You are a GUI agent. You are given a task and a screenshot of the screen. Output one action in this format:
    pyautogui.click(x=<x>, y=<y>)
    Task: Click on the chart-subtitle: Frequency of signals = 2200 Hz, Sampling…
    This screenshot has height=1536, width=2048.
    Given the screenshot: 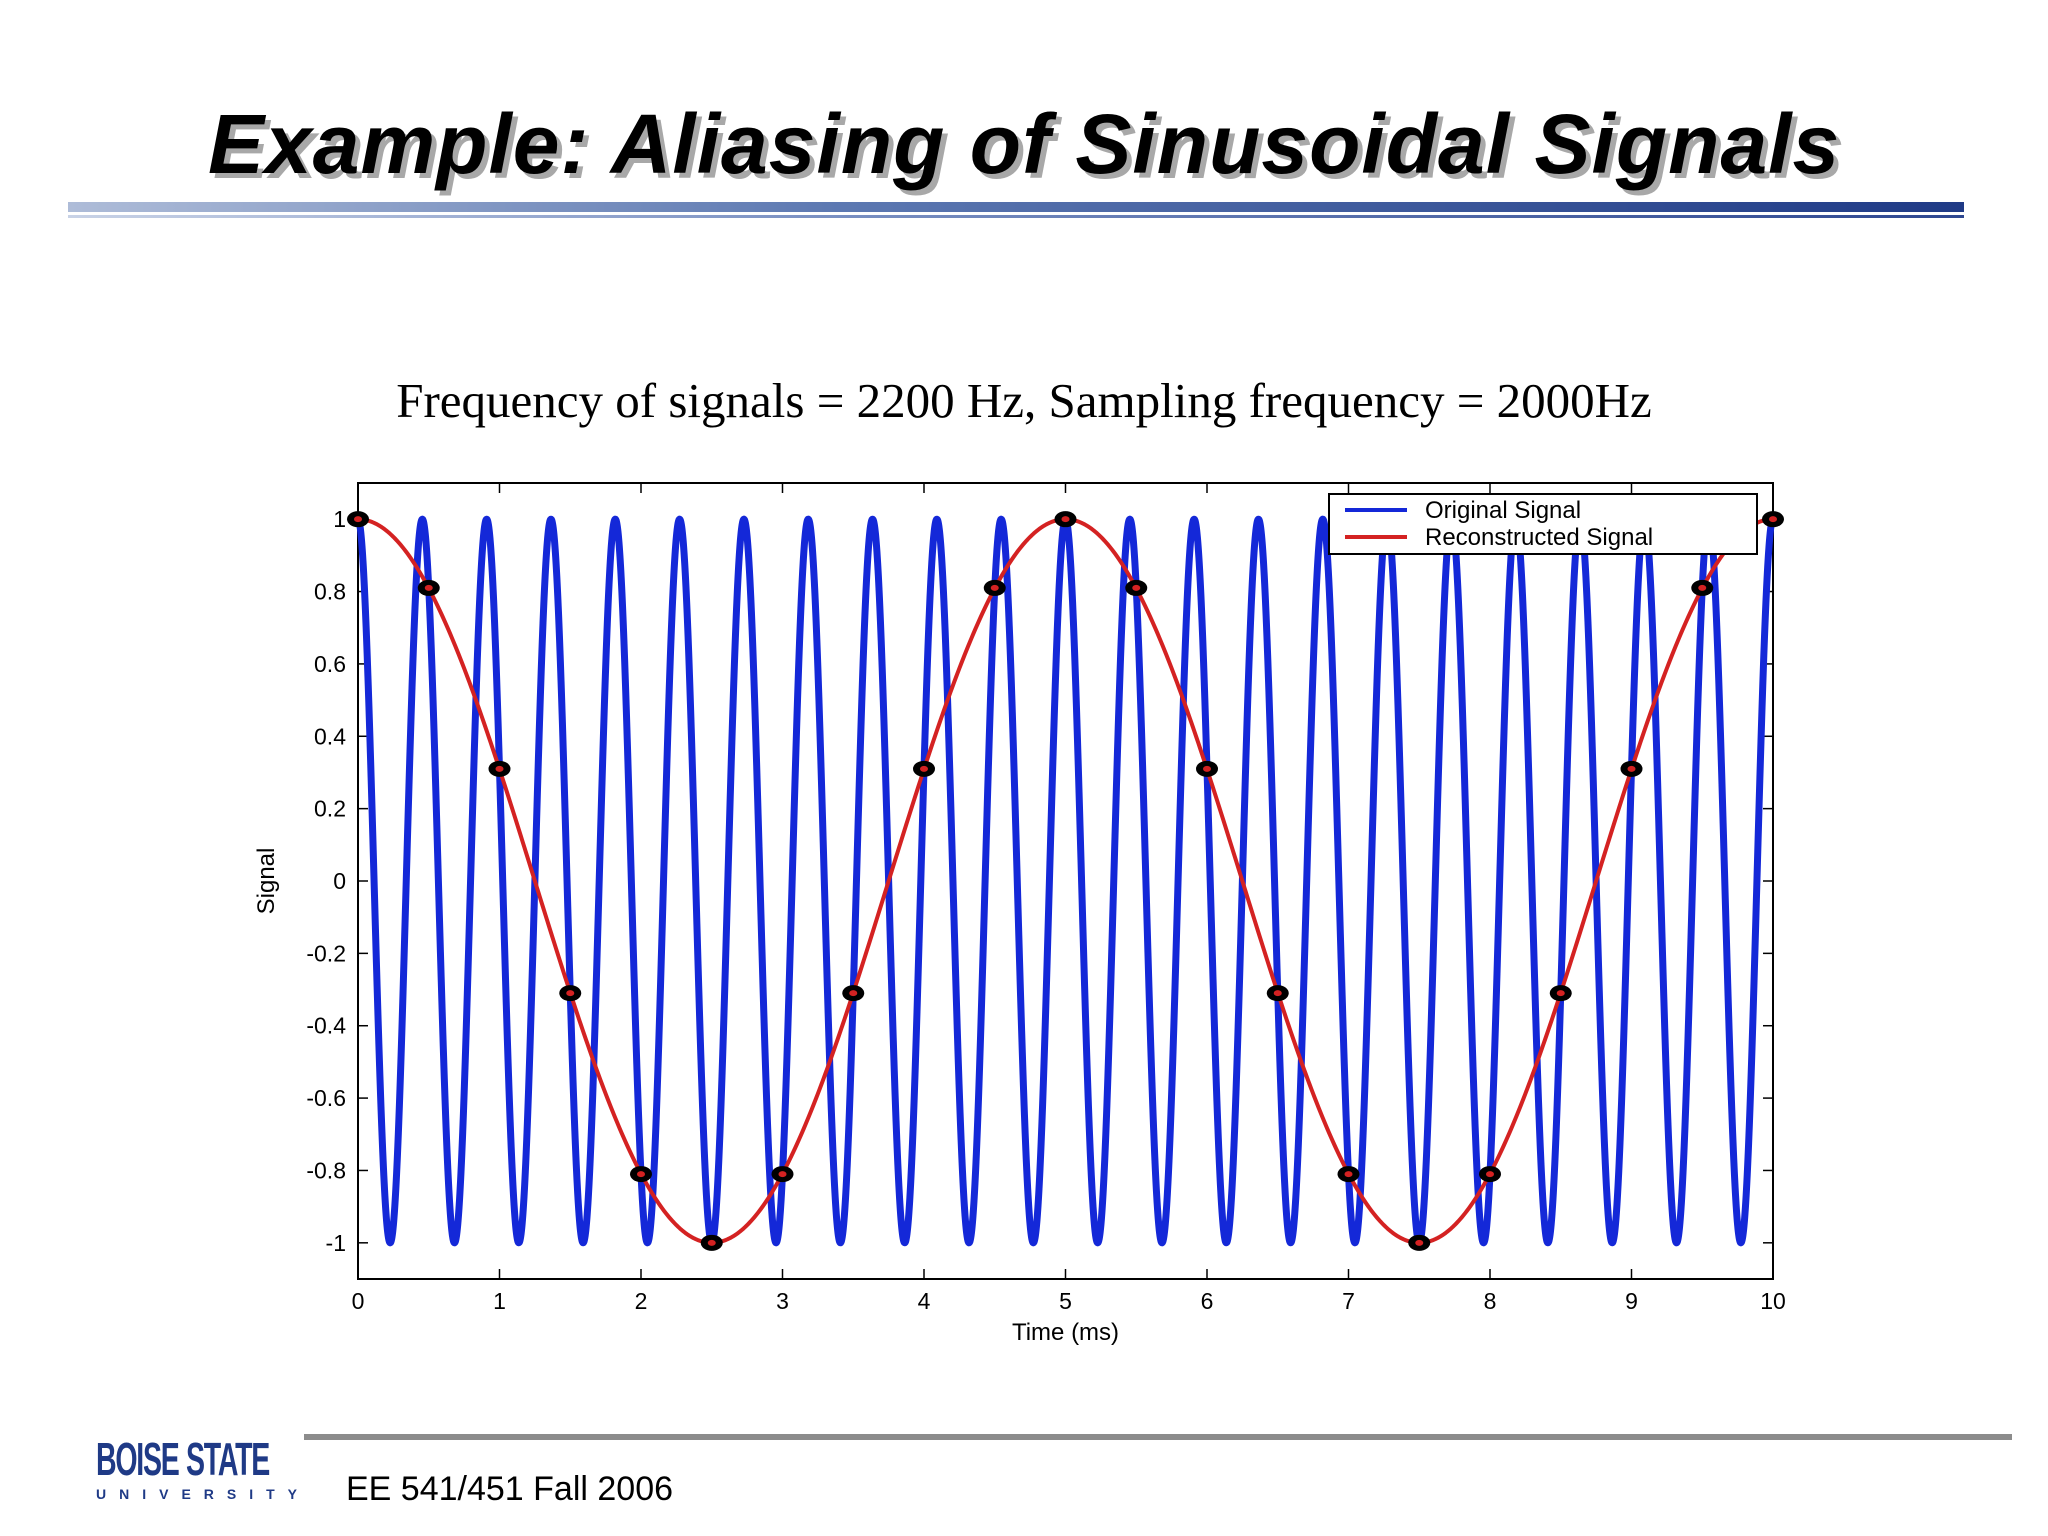 What is the action you would take?
    pyautogui.click(x=1024, y=400)
    